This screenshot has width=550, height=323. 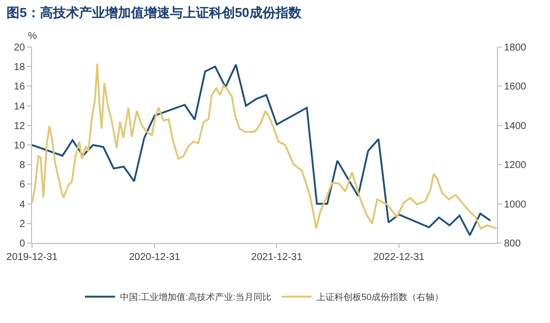 I want to click on chart-title: 图5：高技术产业增加值增速与上证科创50成份指数, so click(x=154, y=12).